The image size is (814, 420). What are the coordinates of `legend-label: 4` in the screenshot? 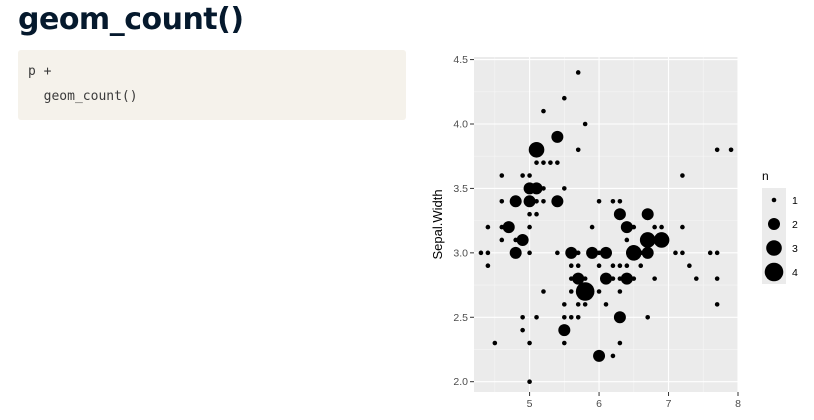 It's located at (795, 273).